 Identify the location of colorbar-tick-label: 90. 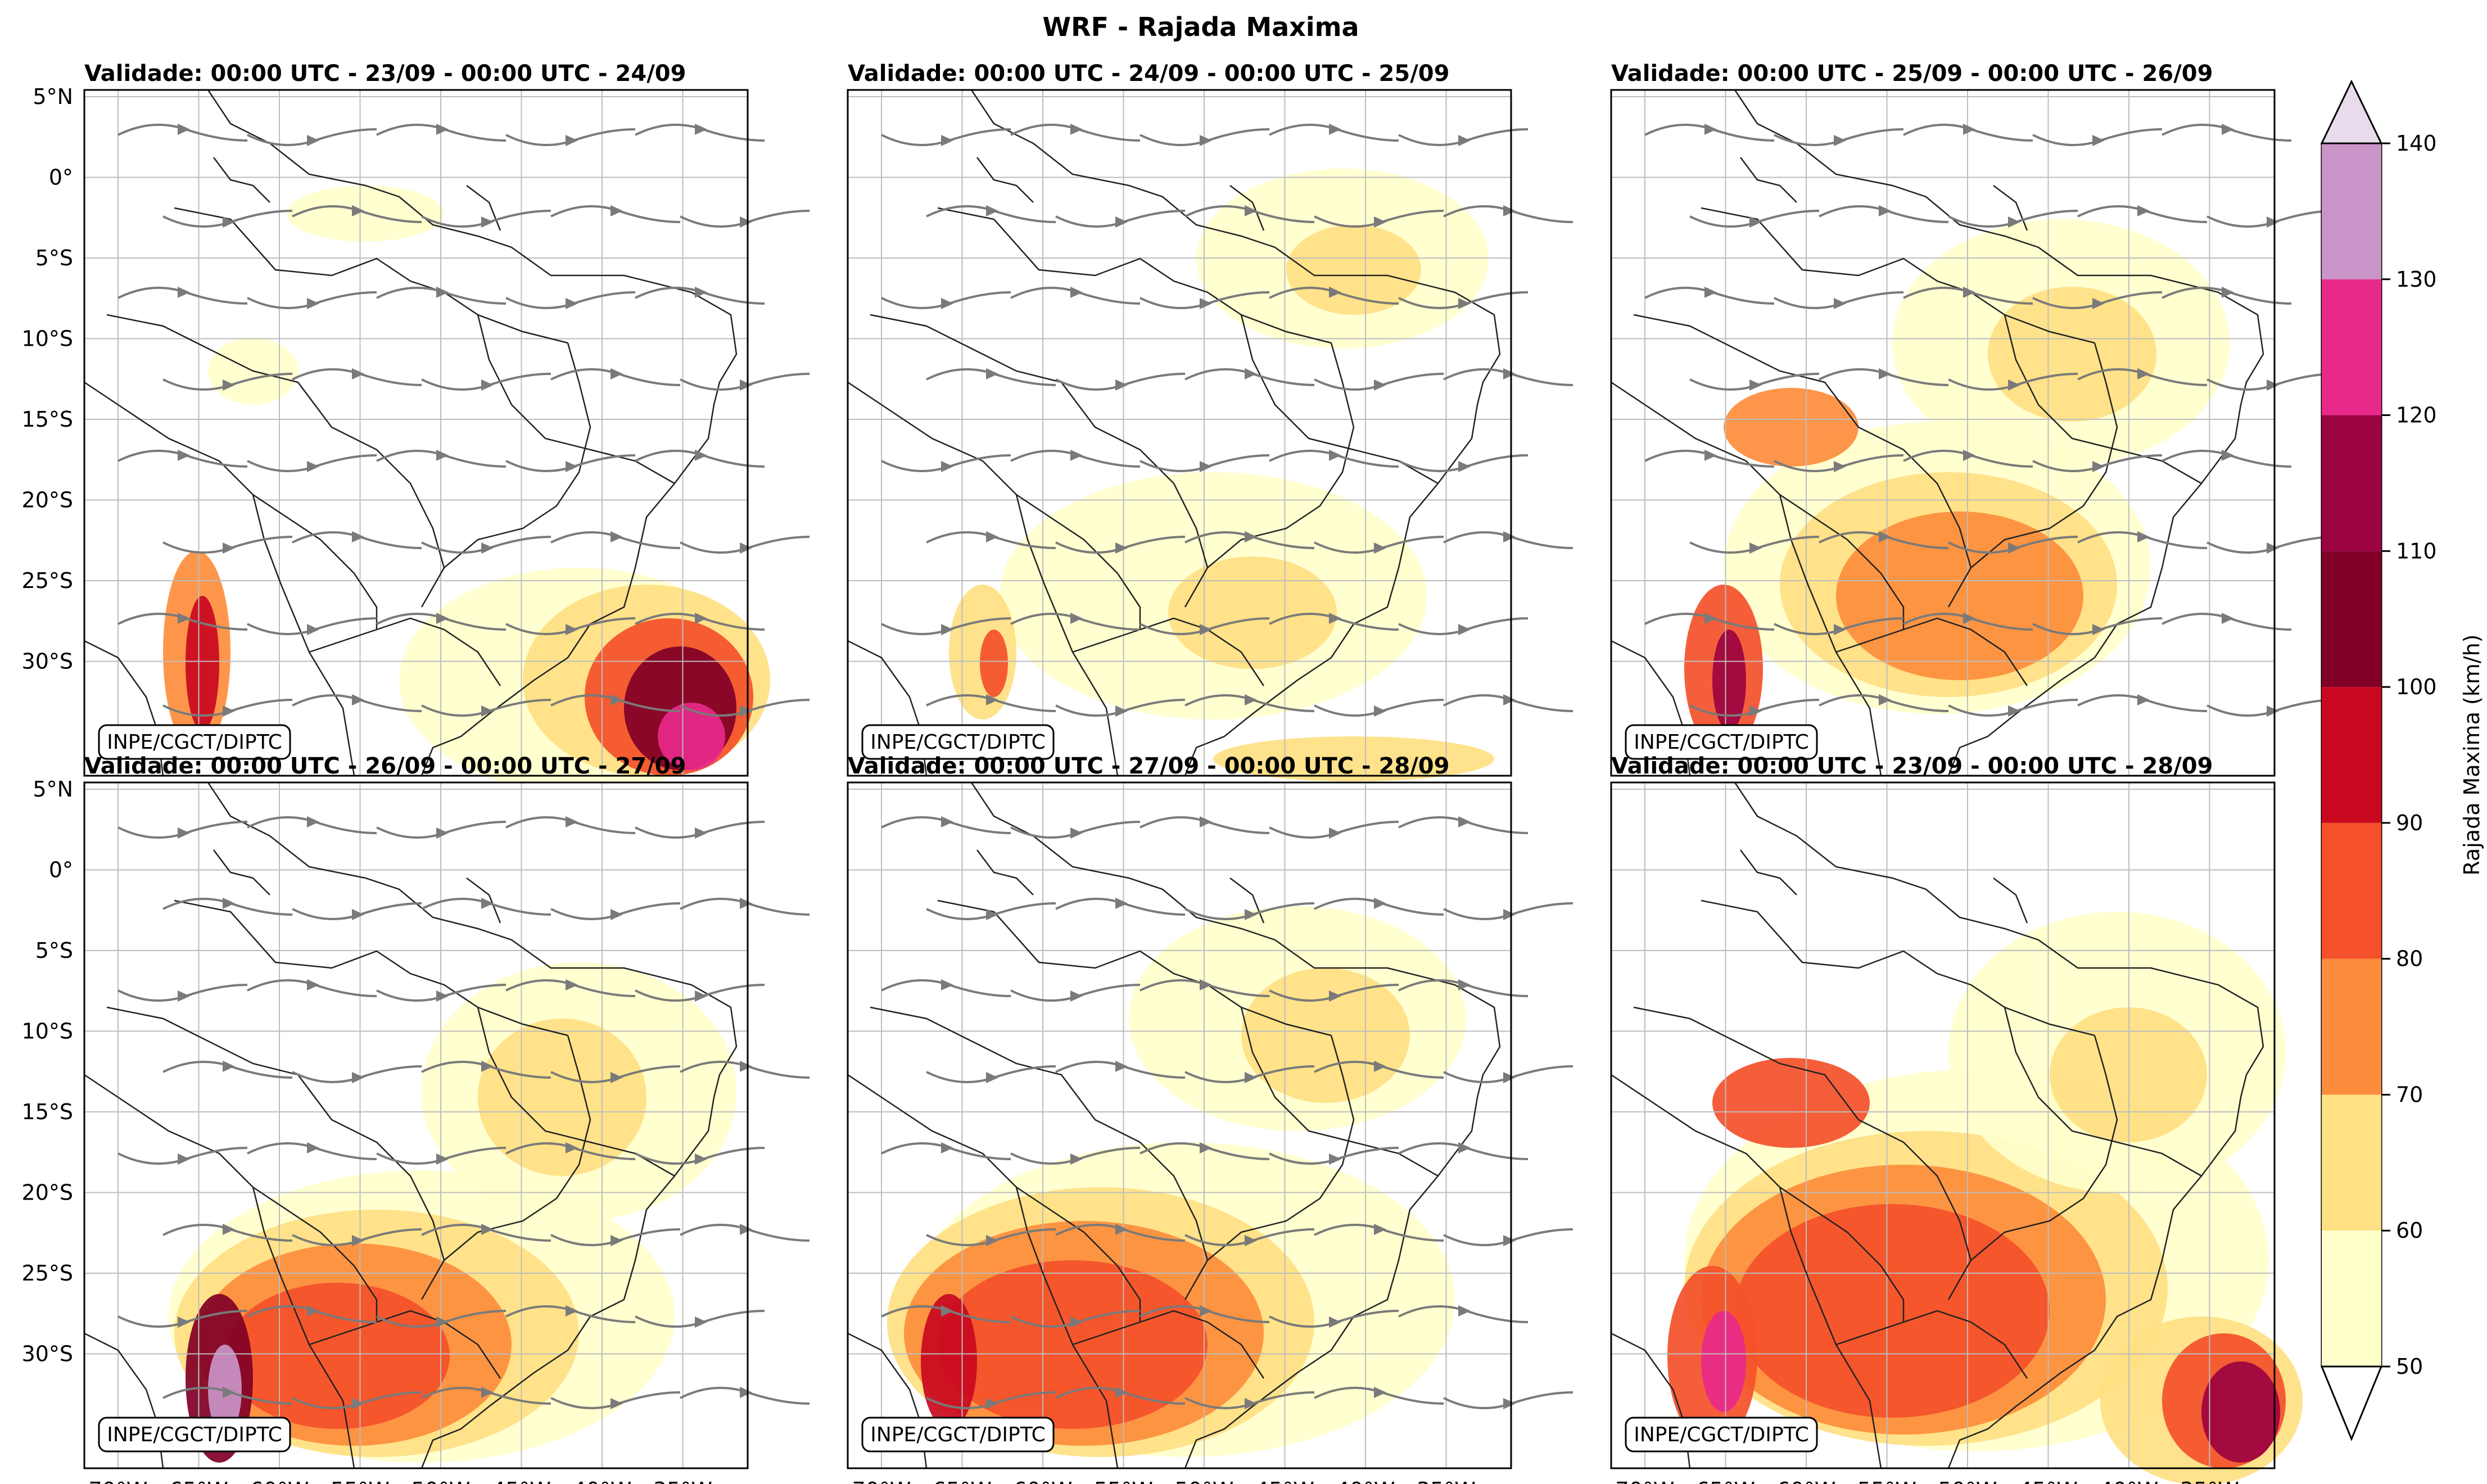
(2409, 823).